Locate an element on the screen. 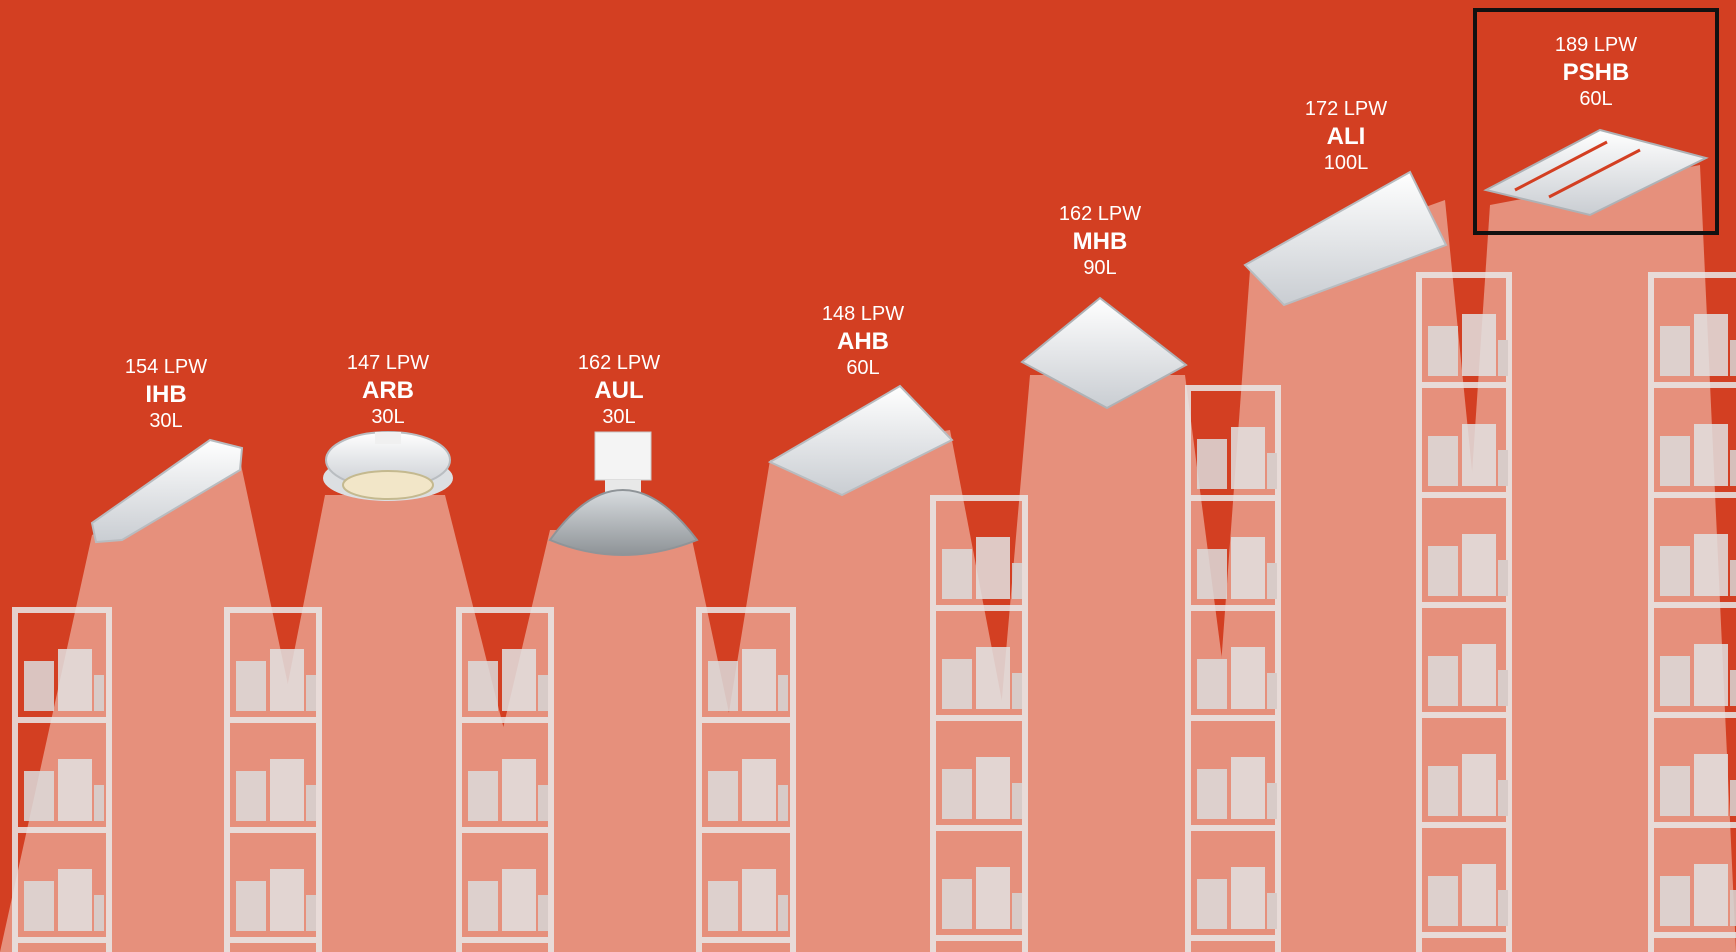 The height and width of the screenshot is (952, 1736). fixture-model: AHB is located at coordinates (863, 341).